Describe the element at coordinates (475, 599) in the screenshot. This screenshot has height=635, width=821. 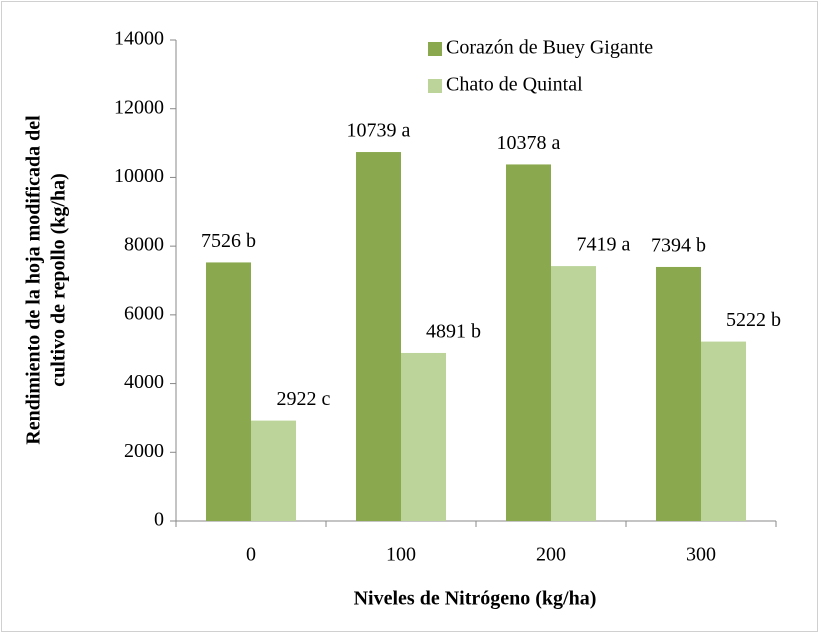
I see `x-axis-label: Niveles de Nitrógeno (kg/ha)` at that location.